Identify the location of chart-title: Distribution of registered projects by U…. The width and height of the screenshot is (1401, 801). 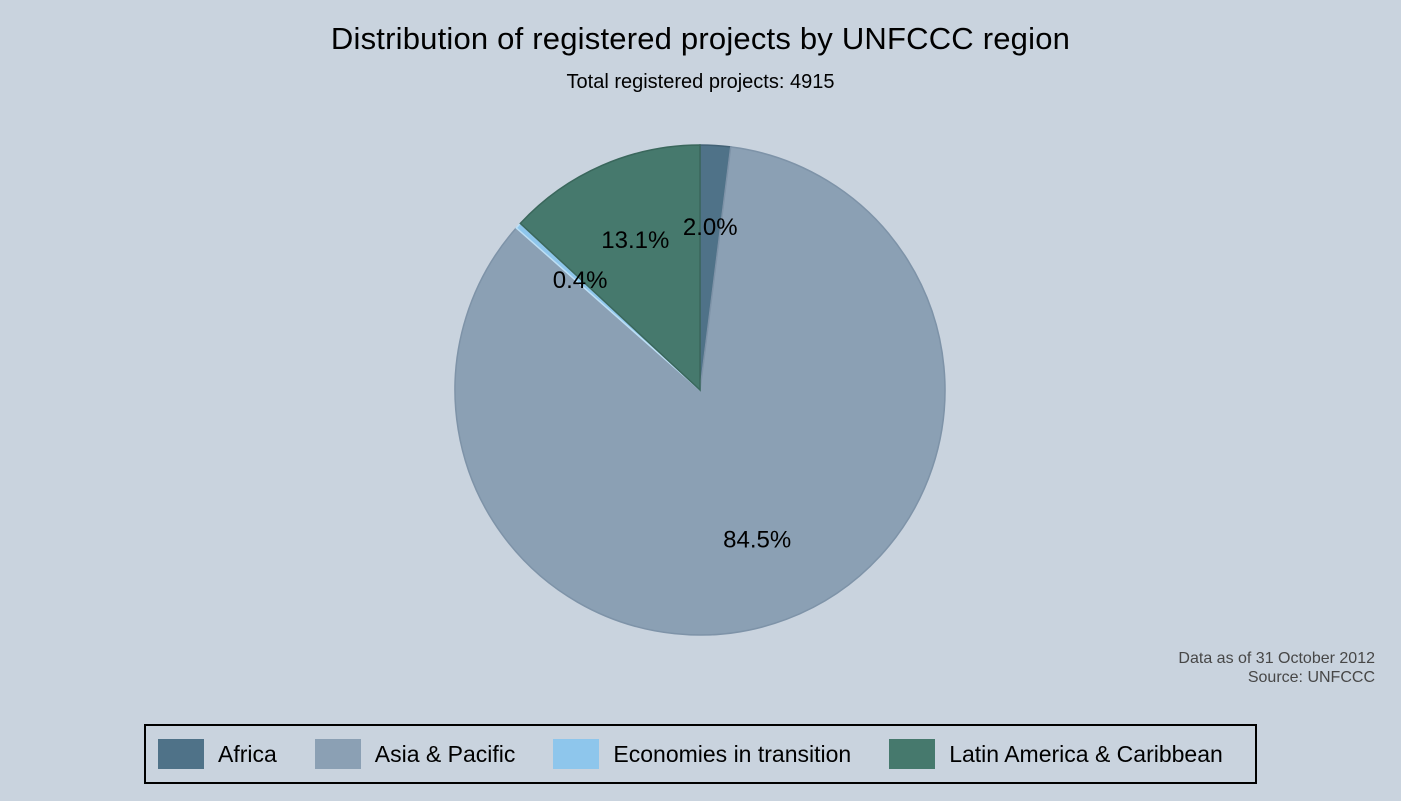
(700, 38).